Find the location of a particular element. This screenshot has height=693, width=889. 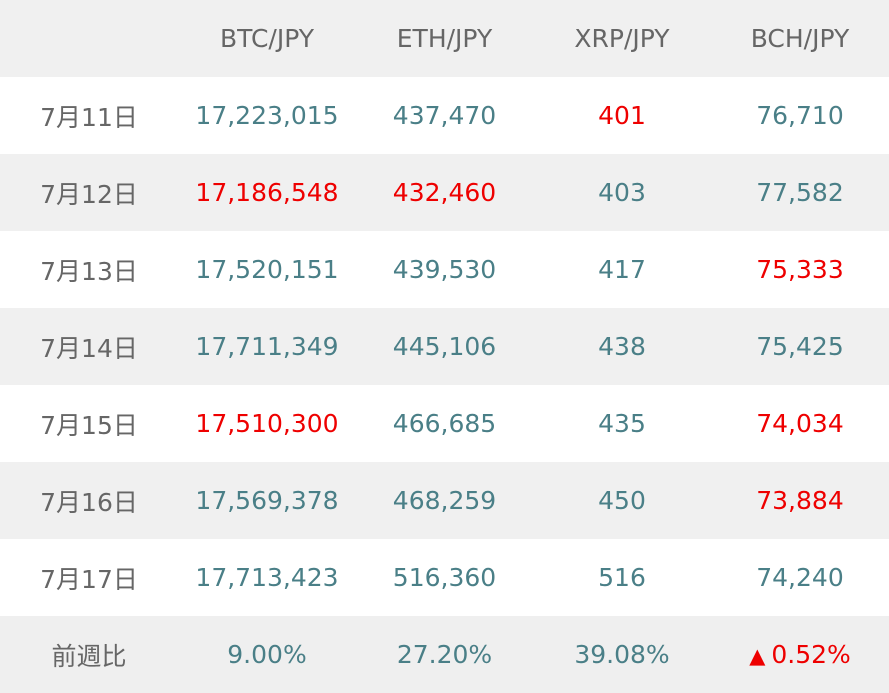

xrp-price-cell: 450 is located at coordinates (622, 500).